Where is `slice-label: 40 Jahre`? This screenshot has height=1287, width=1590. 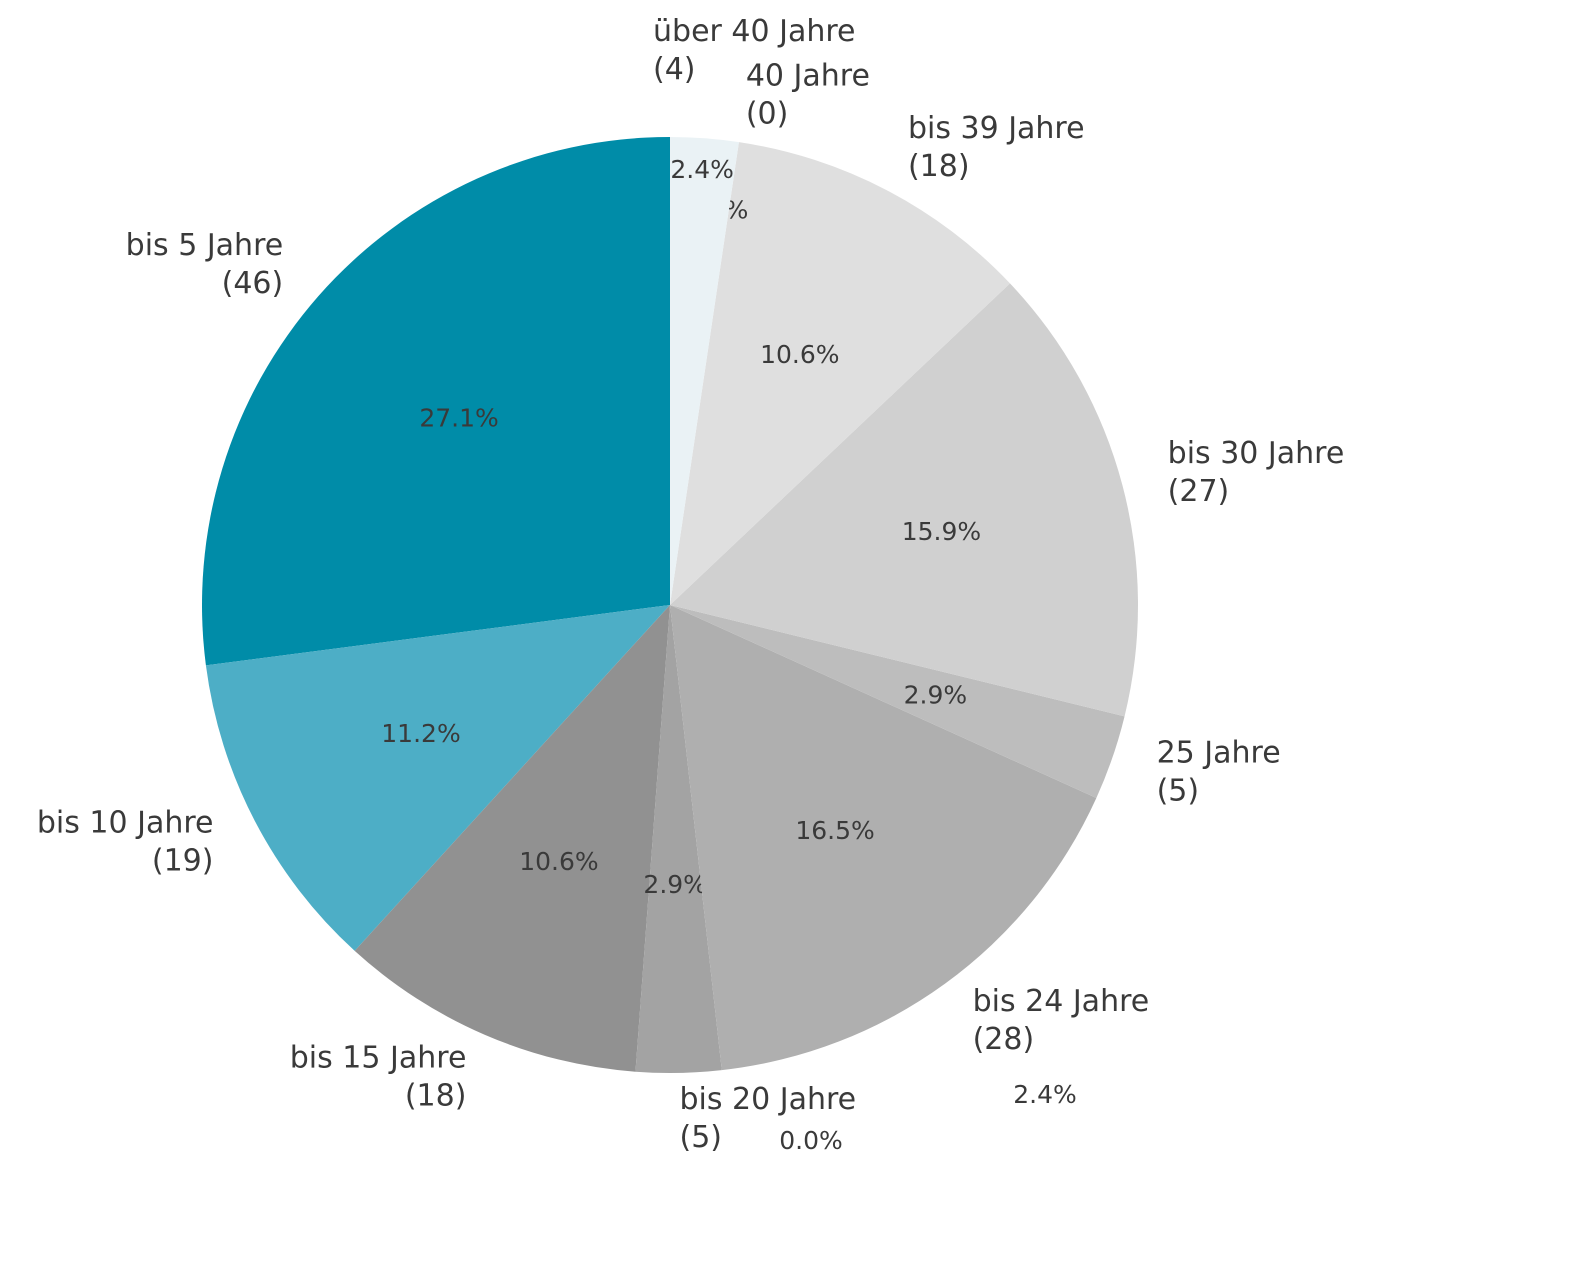 slice-label: 40 Jahre is located at coordinates (808, 75).